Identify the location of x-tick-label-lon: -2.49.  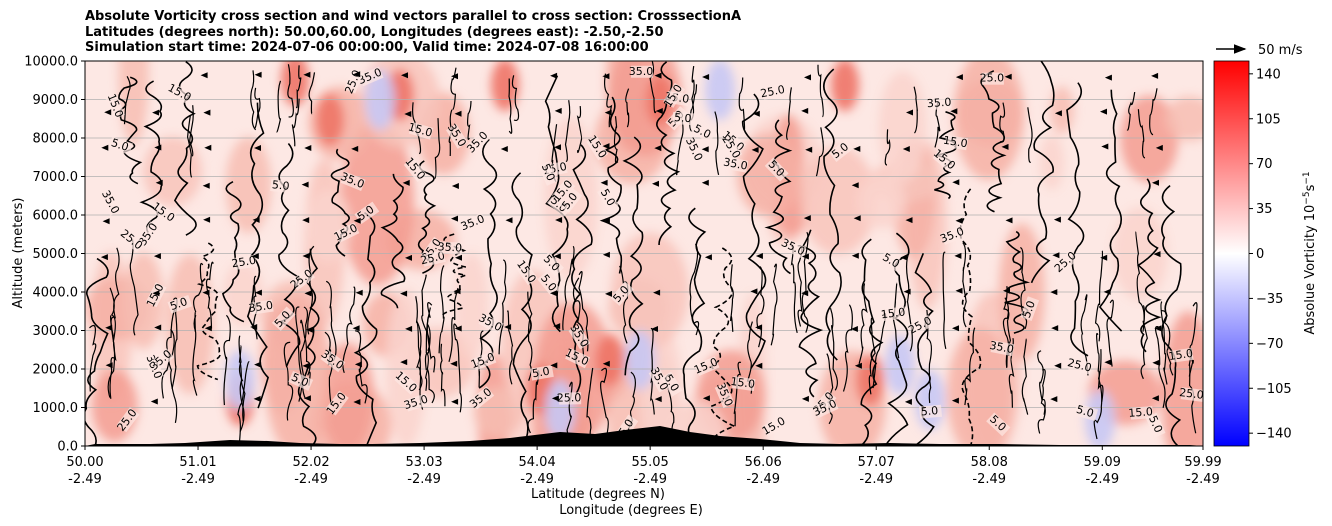
(424, 479).